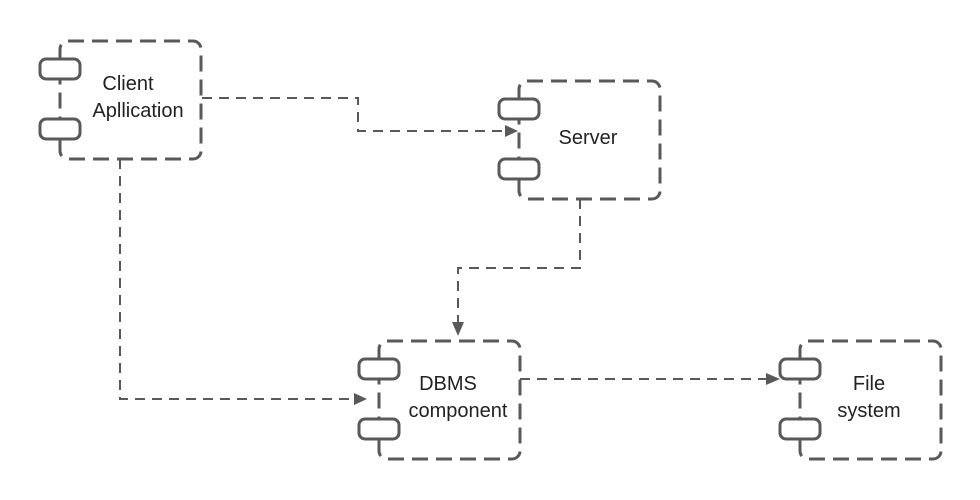 The height and width of the screenshot is (500, 980). What do you see at coordinates (137, 111) in the screenshot?
I see `component-label: Apllication` at bounding box center [137, 111].